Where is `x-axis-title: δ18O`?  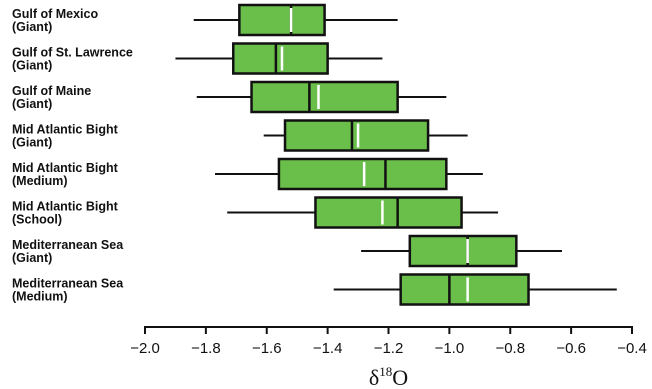
x-axis-title: δ18O is located at coordinates (388, 376).